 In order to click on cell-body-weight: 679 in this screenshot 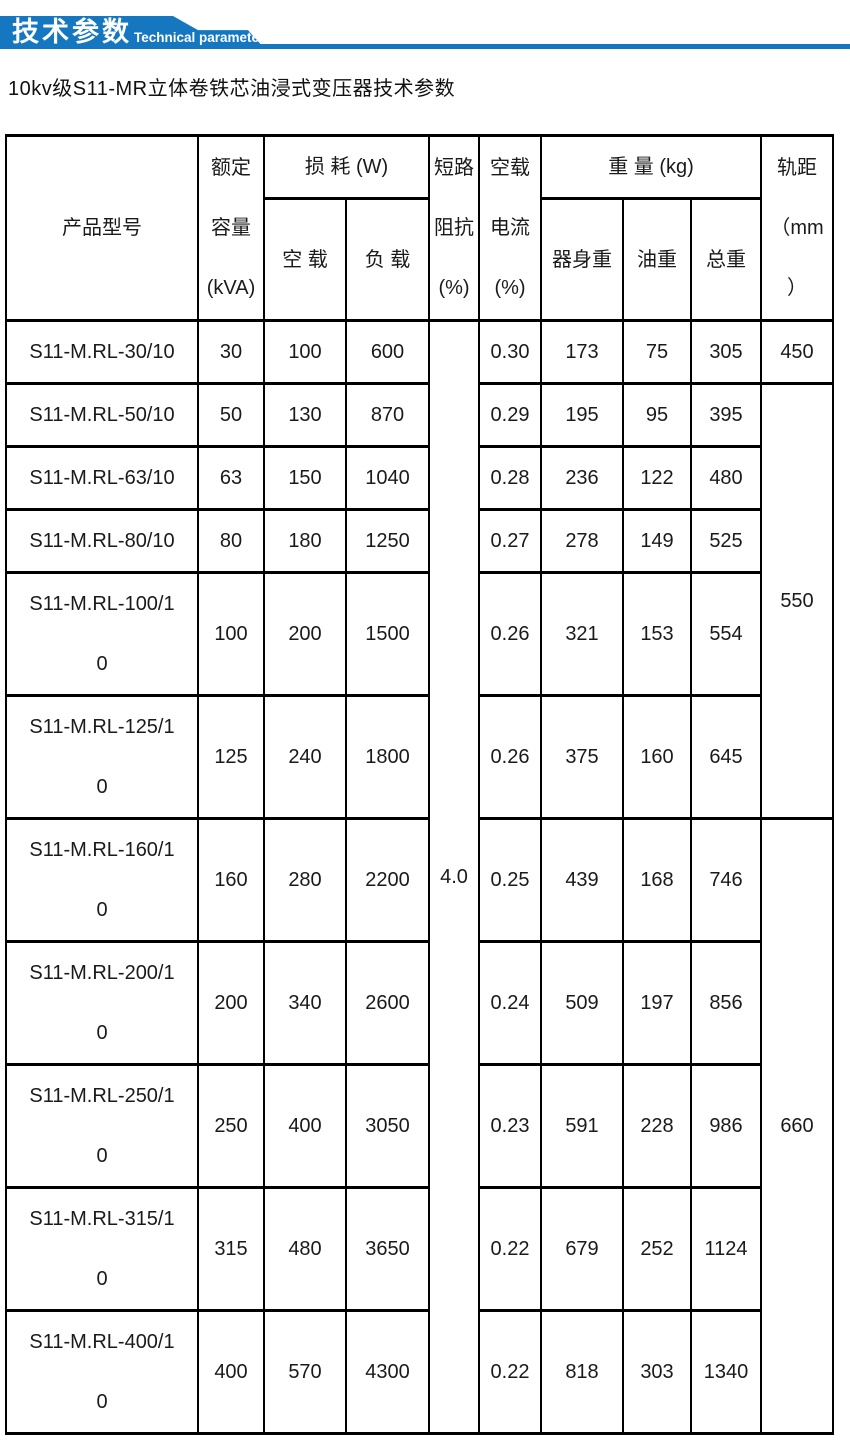, I will do `click(582, 1249)`.